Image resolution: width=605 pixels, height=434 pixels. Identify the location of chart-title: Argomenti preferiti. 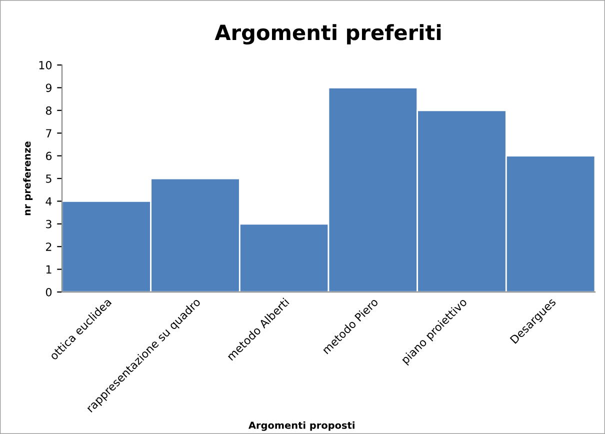
(327, 34).